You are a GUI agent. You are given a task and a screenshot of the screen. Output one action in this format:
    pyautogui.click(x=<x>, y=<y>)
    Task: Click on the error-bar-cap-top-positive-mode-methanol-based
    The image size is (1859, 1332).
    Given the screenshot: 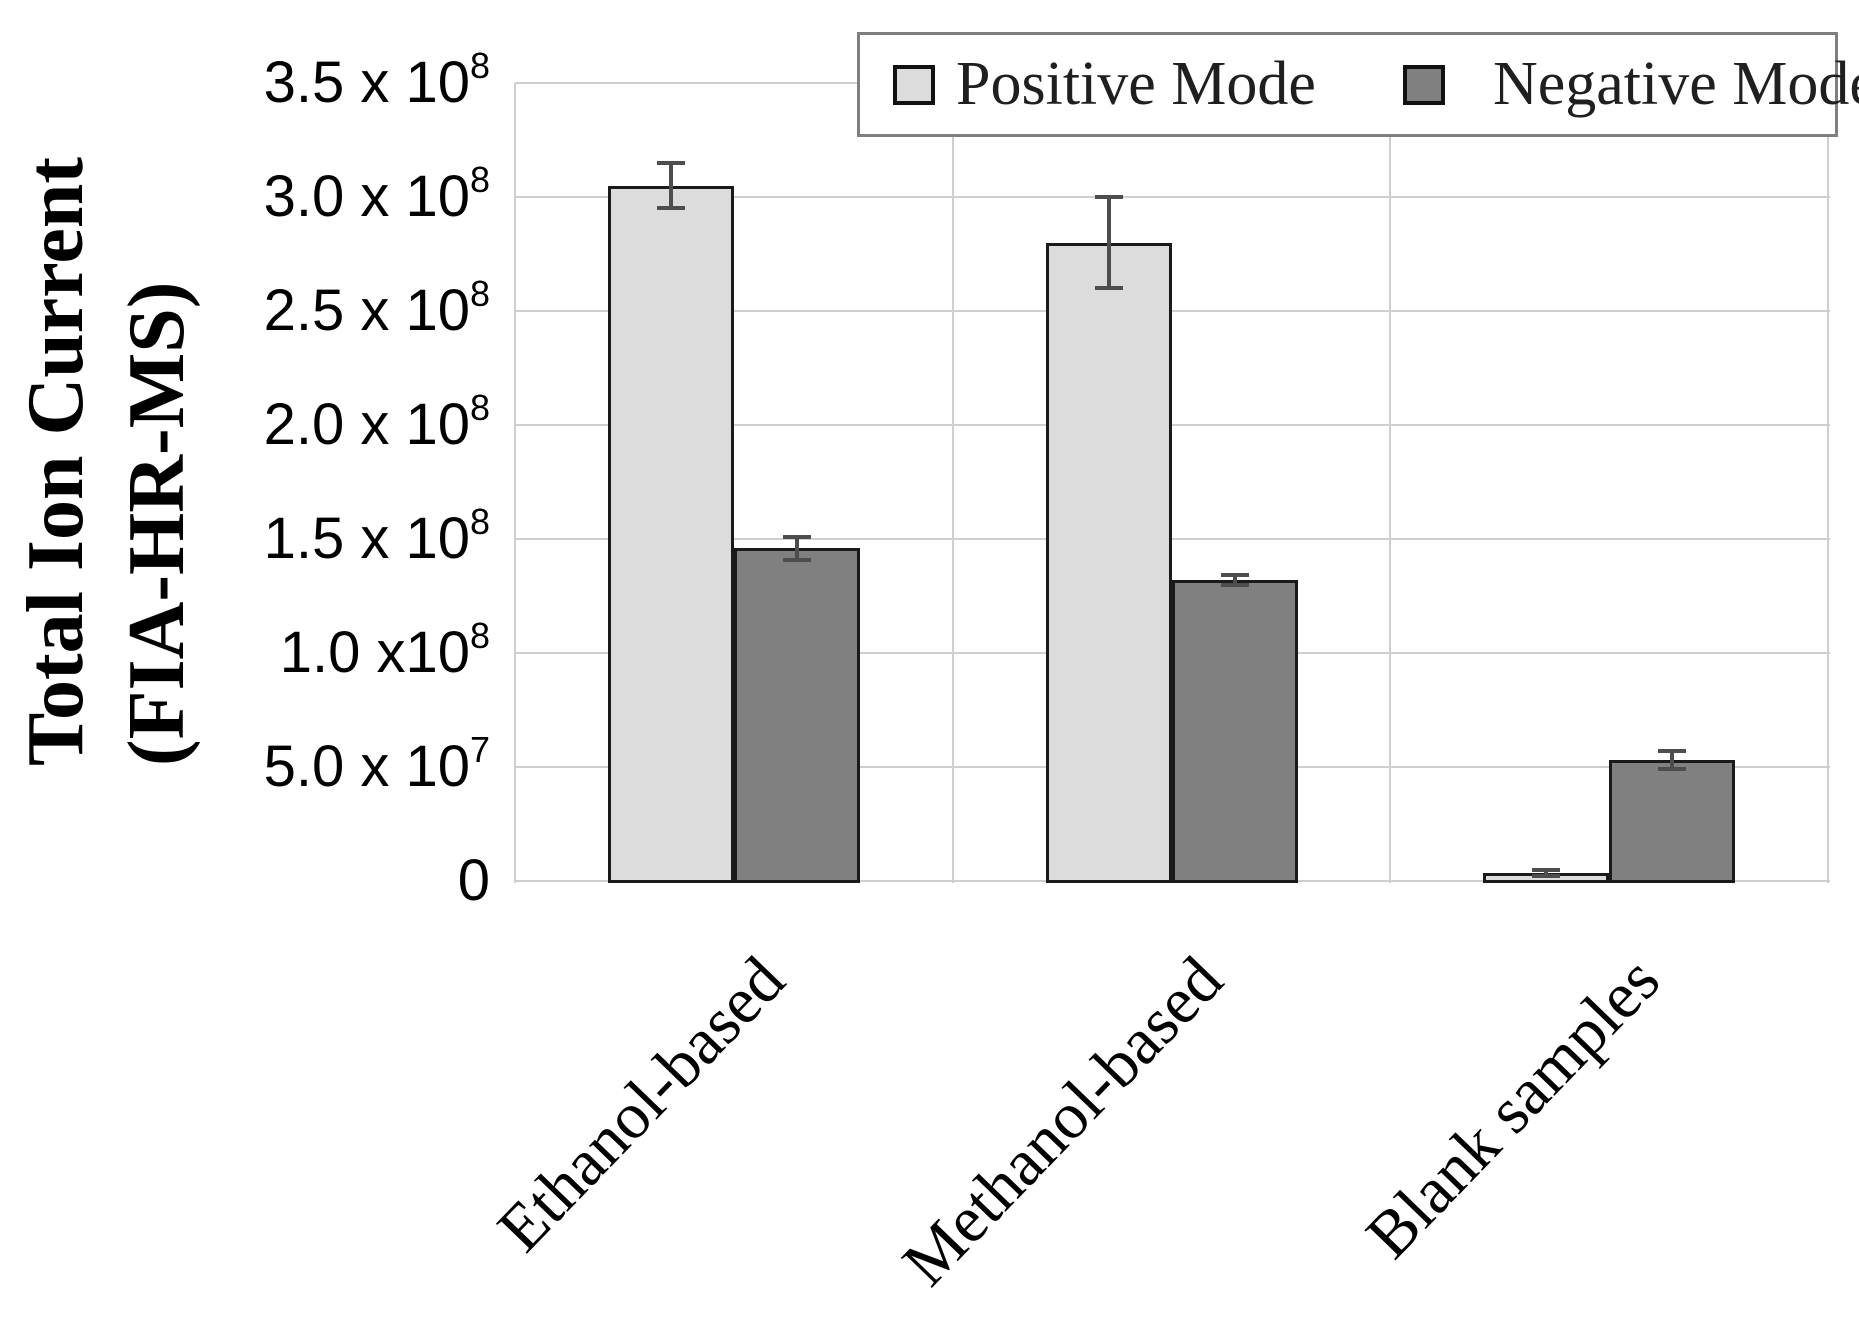 What is the action you would take?
    pyautogui.click(x=1108, y=197)
    